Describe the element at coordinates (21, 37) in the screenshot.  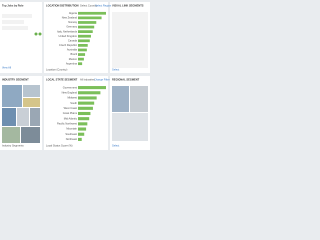
I see `panel` at that location.